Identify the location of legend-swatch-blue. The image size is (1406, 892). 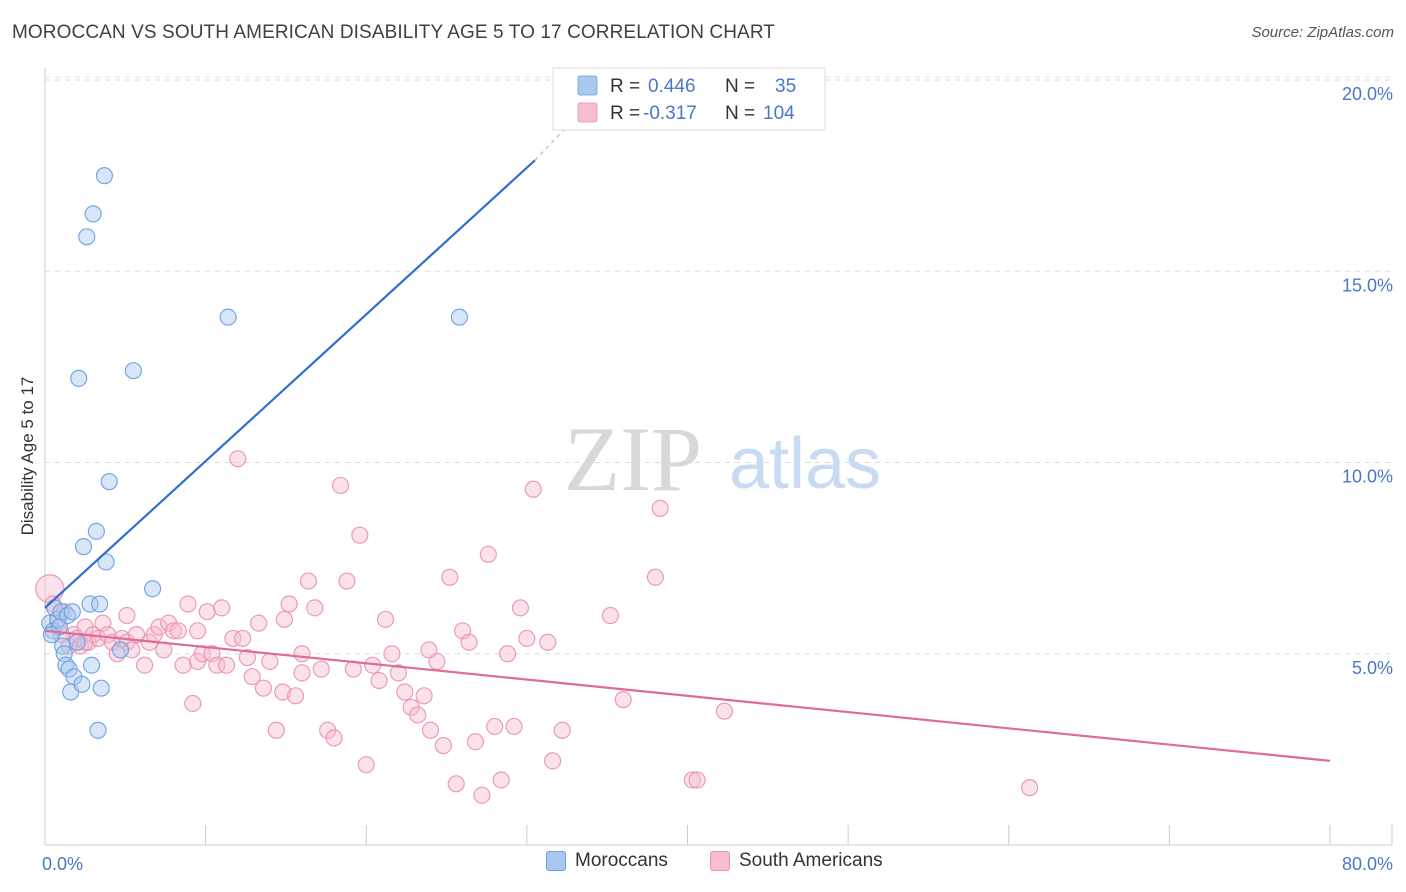
(587, 85).